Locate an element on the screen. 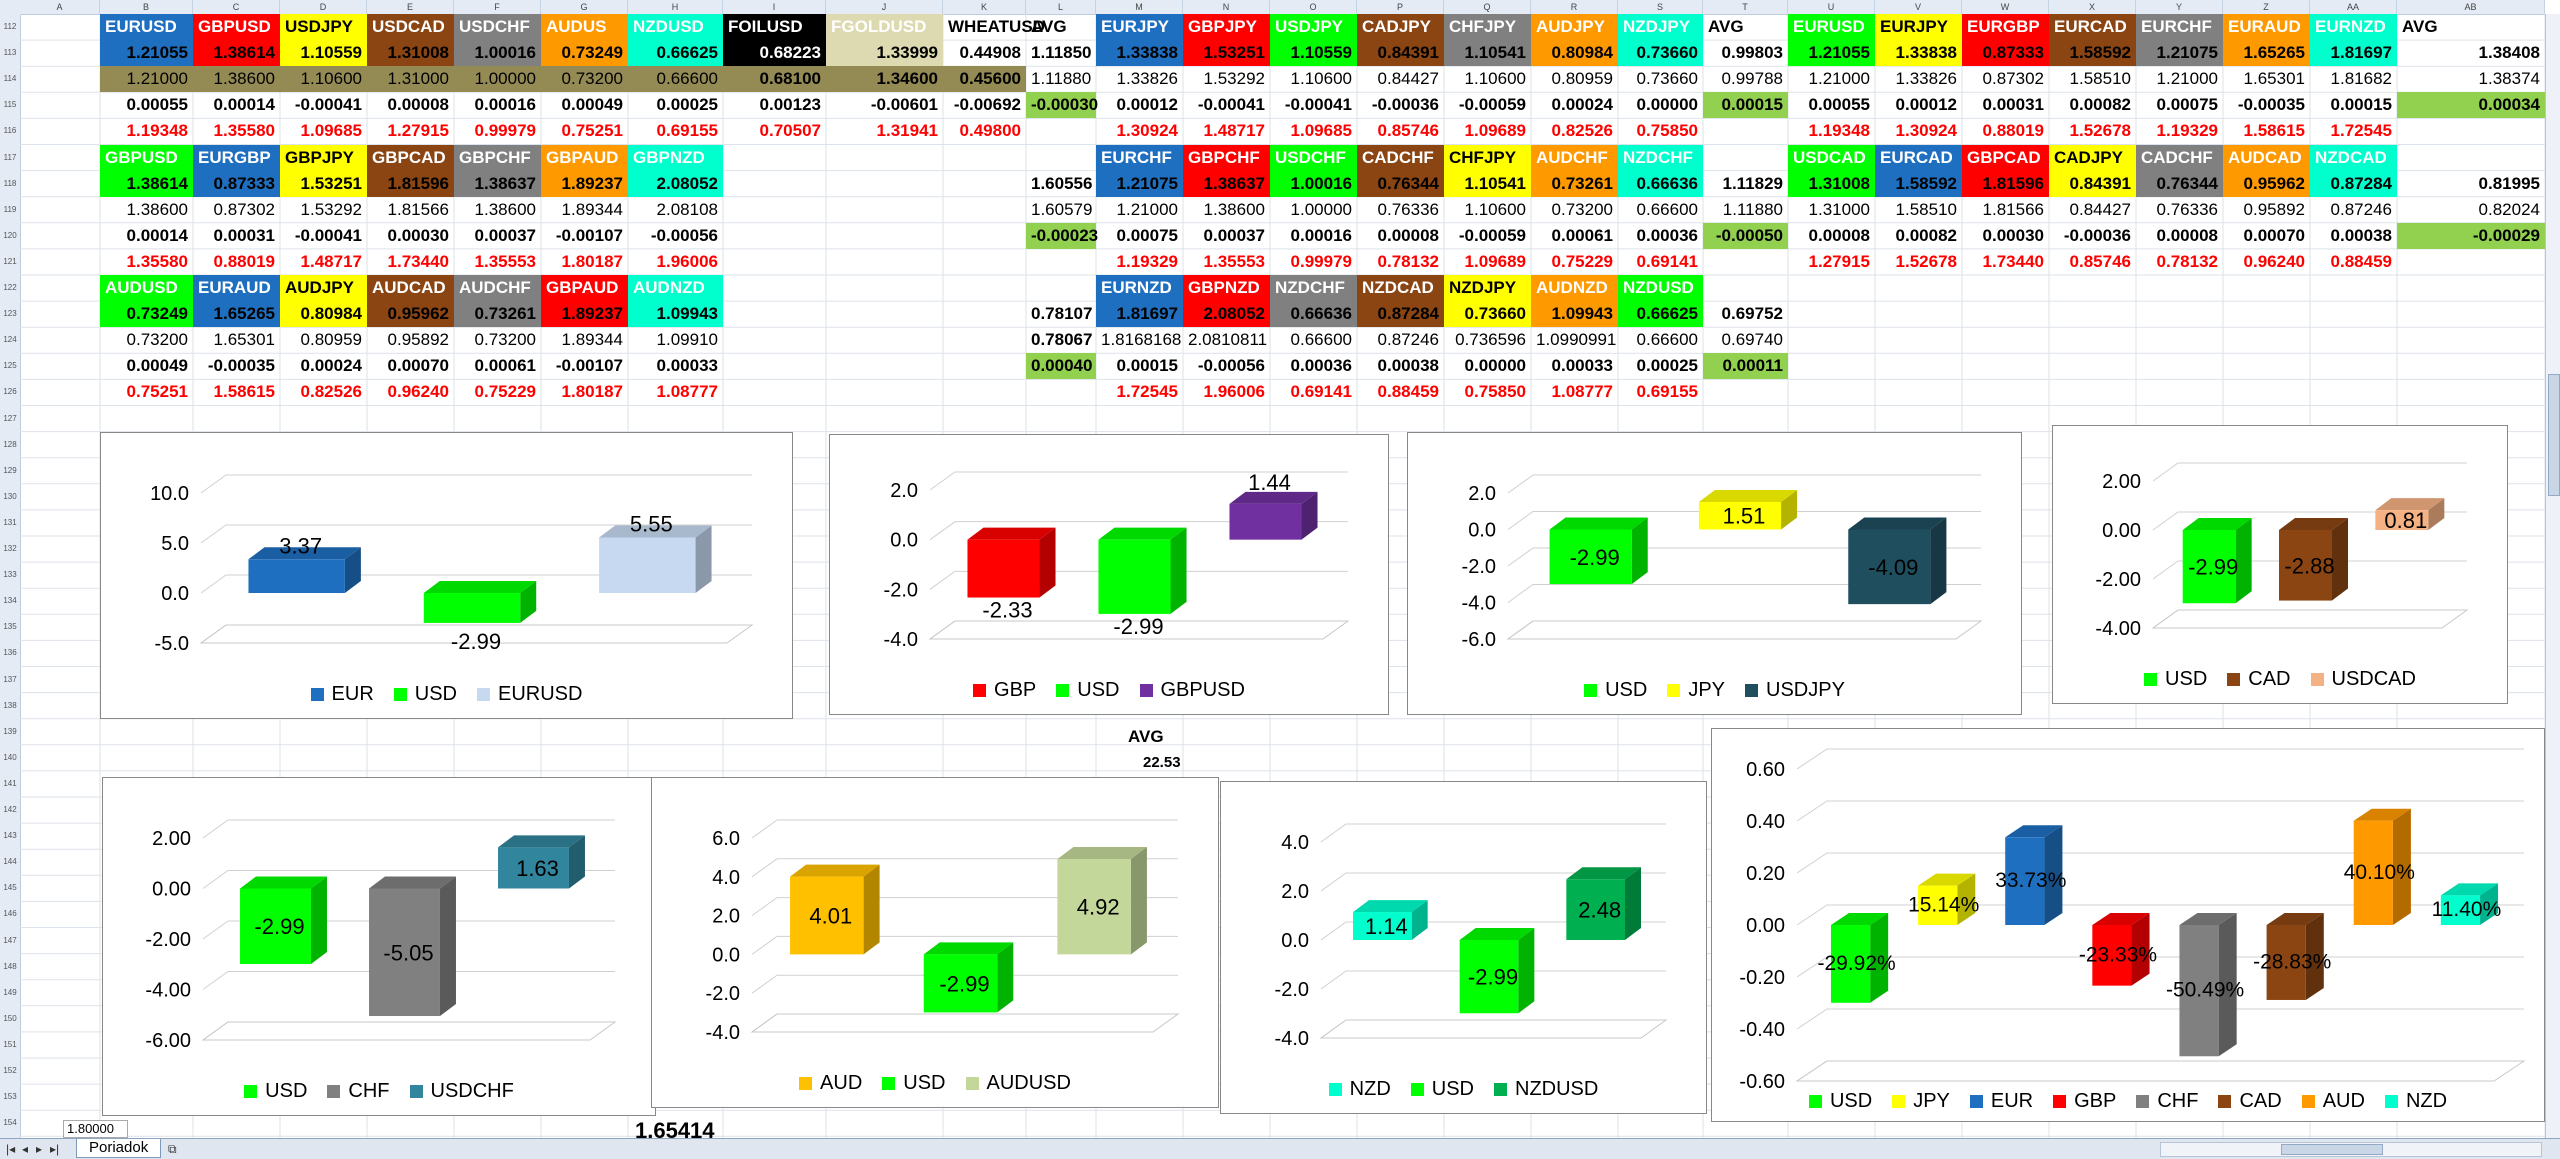 The height and width of the screenshot is (1159, 2560). row-header-137: 137 is located at coordinates (10, 679).